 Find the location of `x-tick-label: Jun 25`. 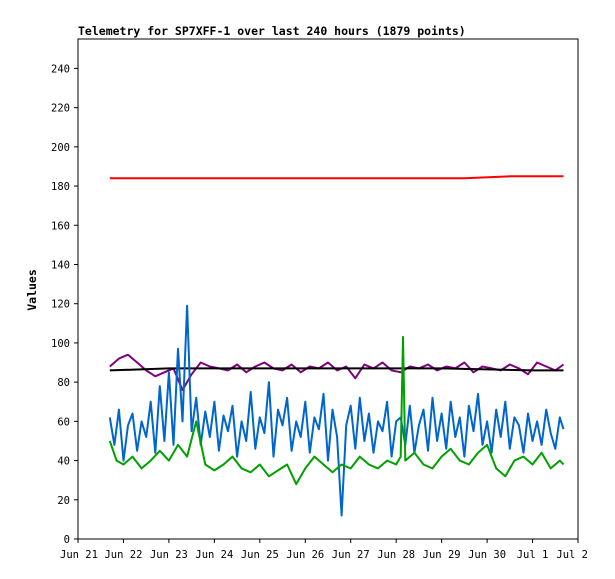

x-tick-label: Jun 25 is located at coordinates (260, 555).